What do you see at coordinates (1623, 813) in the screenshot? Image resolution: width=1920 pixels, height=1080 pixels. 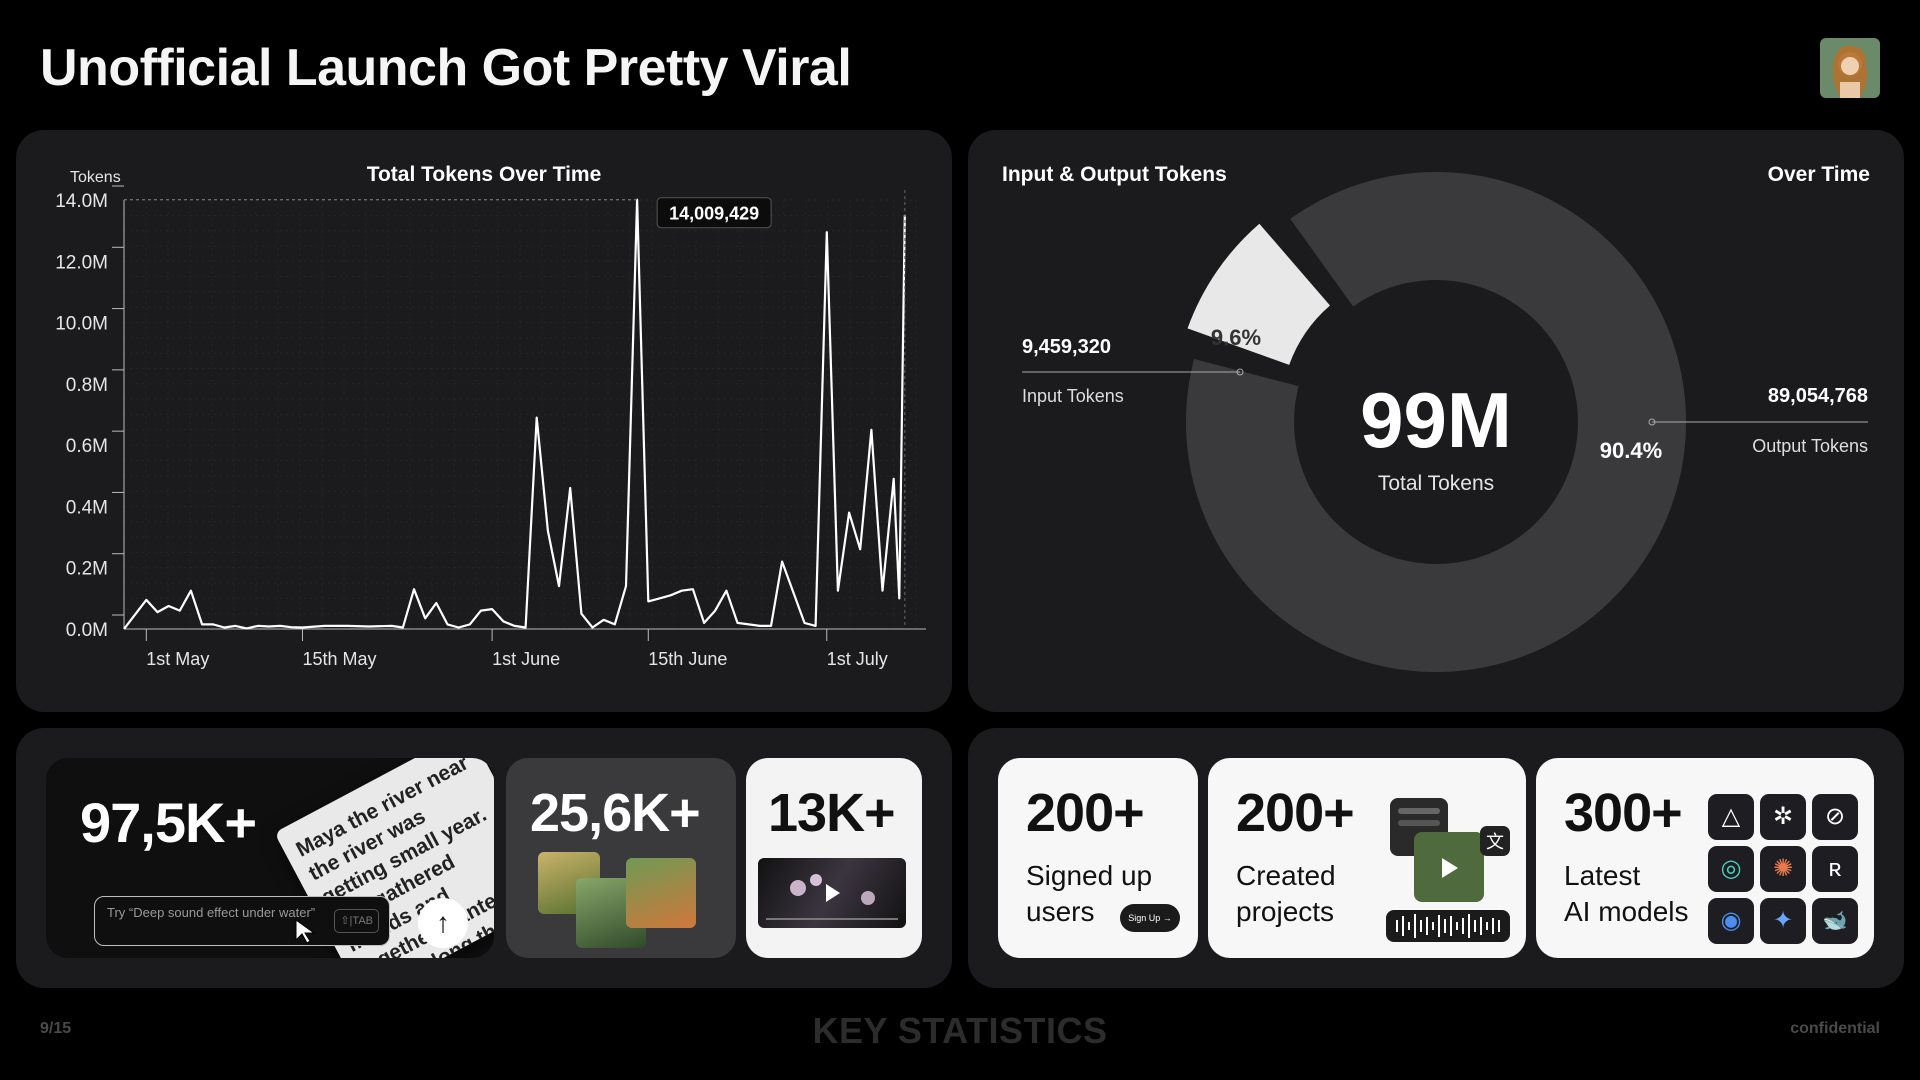 I see `ai-models-value: 300+` at bounding box center [1623, 813].